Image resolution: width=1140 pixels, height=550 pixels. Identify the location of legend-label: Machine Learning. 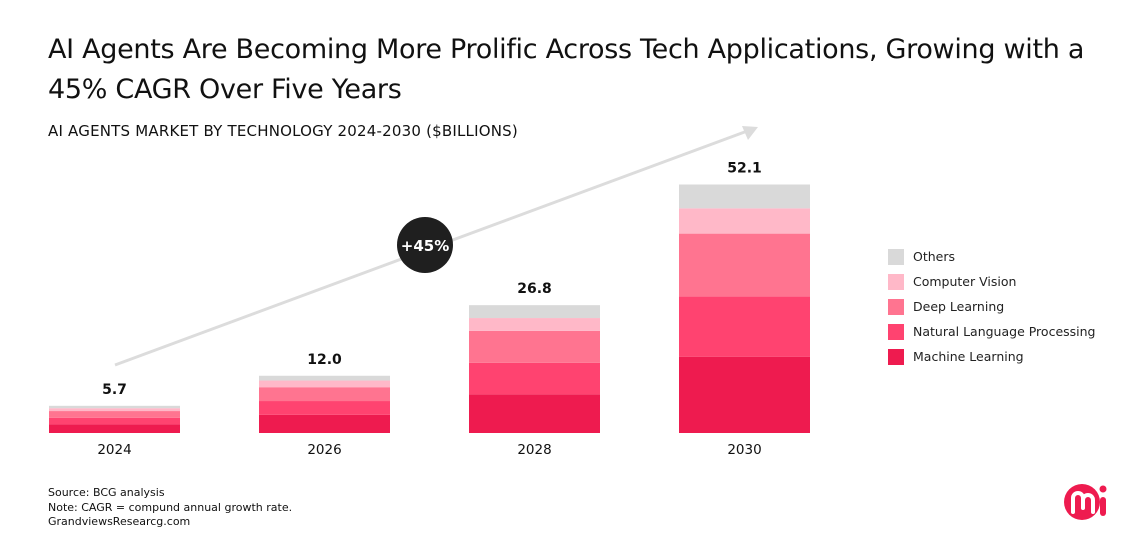
(968, 356).